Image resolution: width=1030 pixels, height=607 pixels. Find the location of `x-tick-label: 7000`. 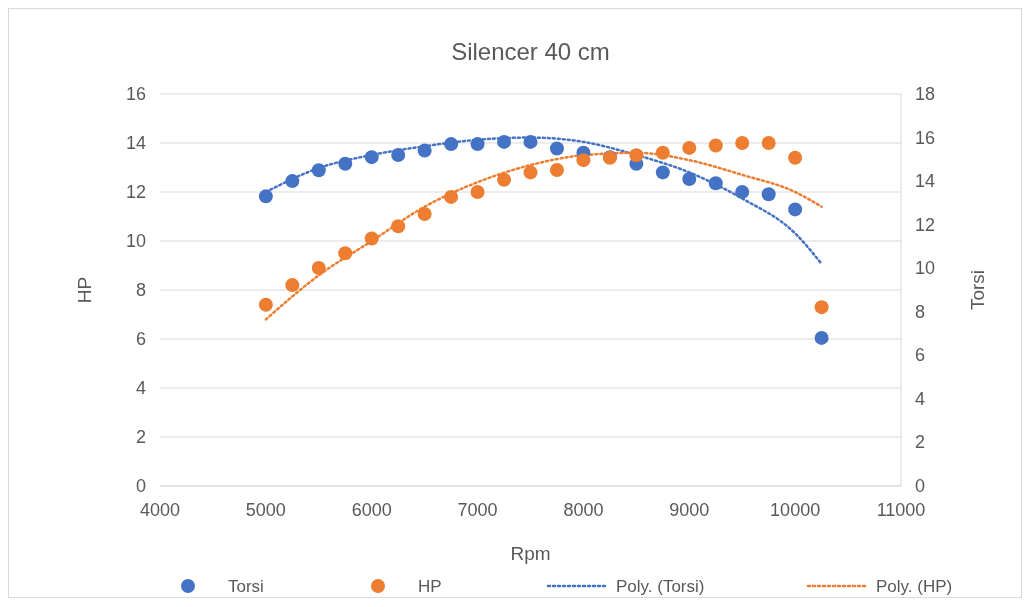

x-tick-label: 7000 is located at coordinates (477, 510).